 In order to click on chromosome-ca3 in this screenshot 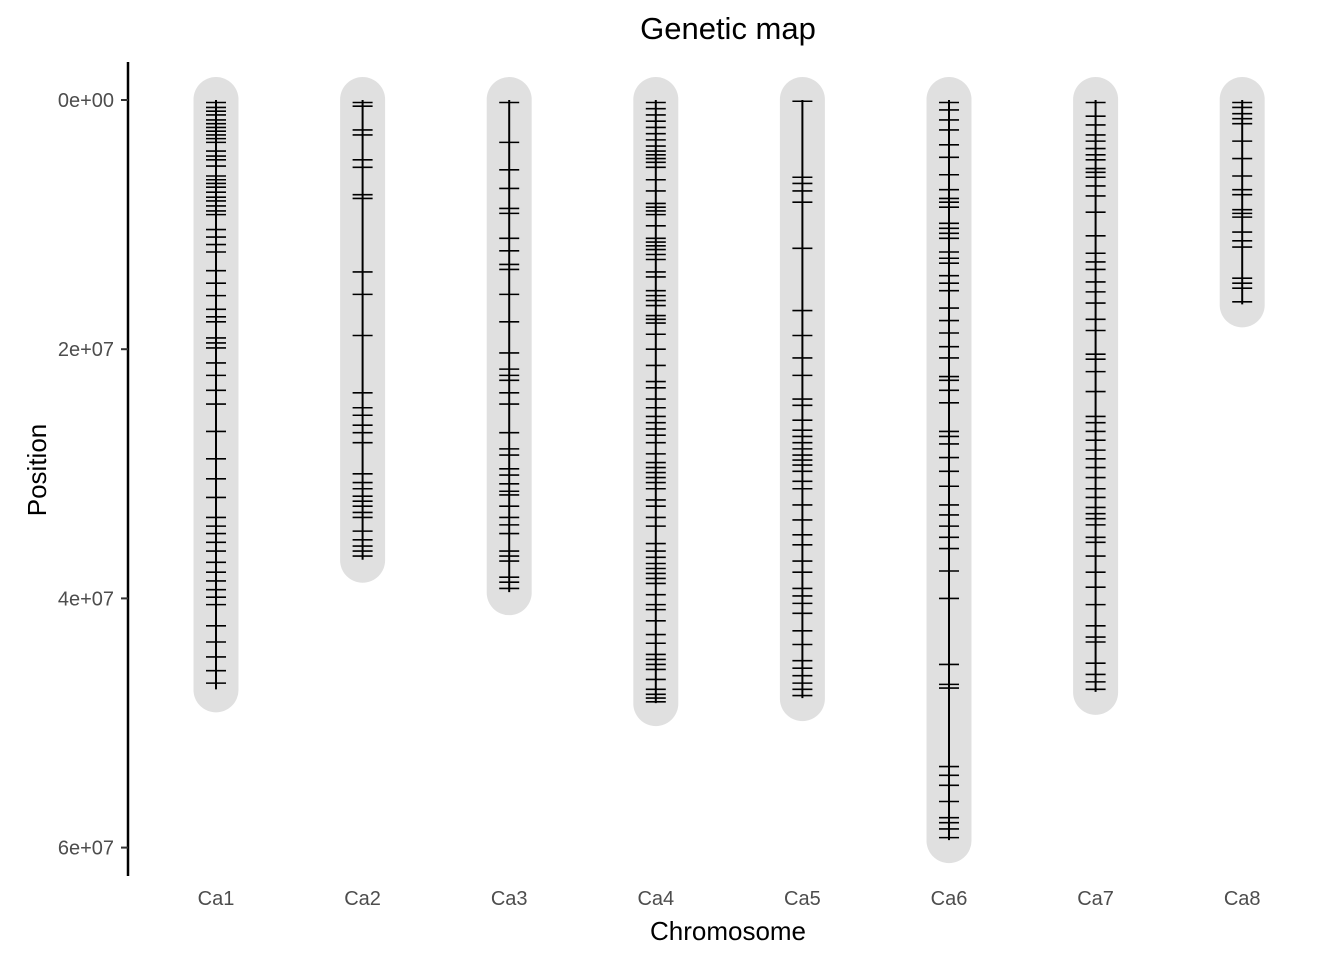, I will do `click(509, 346)`.